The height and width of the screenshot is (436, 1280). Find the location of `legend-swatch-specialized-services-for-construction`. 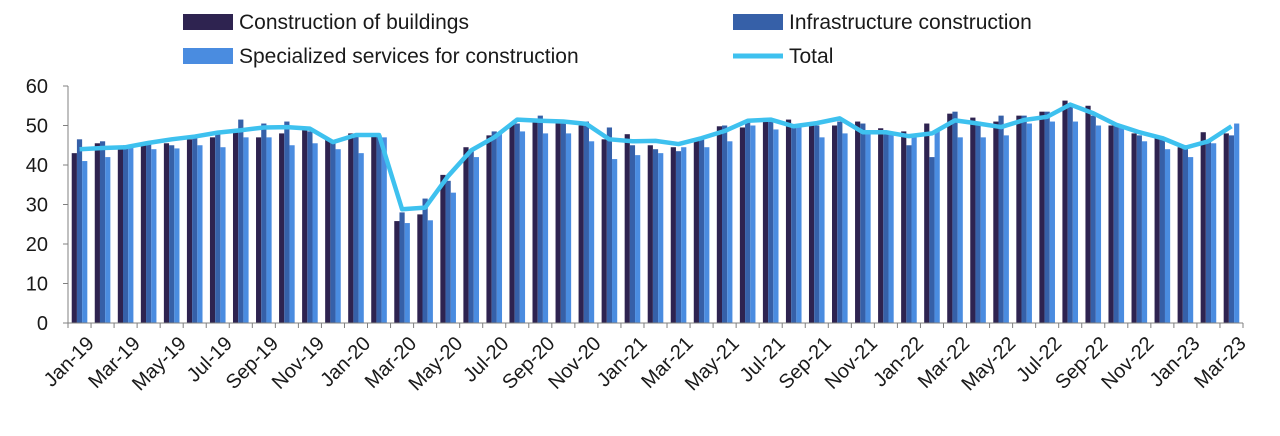

legend-swatch-specialized-services-for-construction is located at coordinates (208, 56).